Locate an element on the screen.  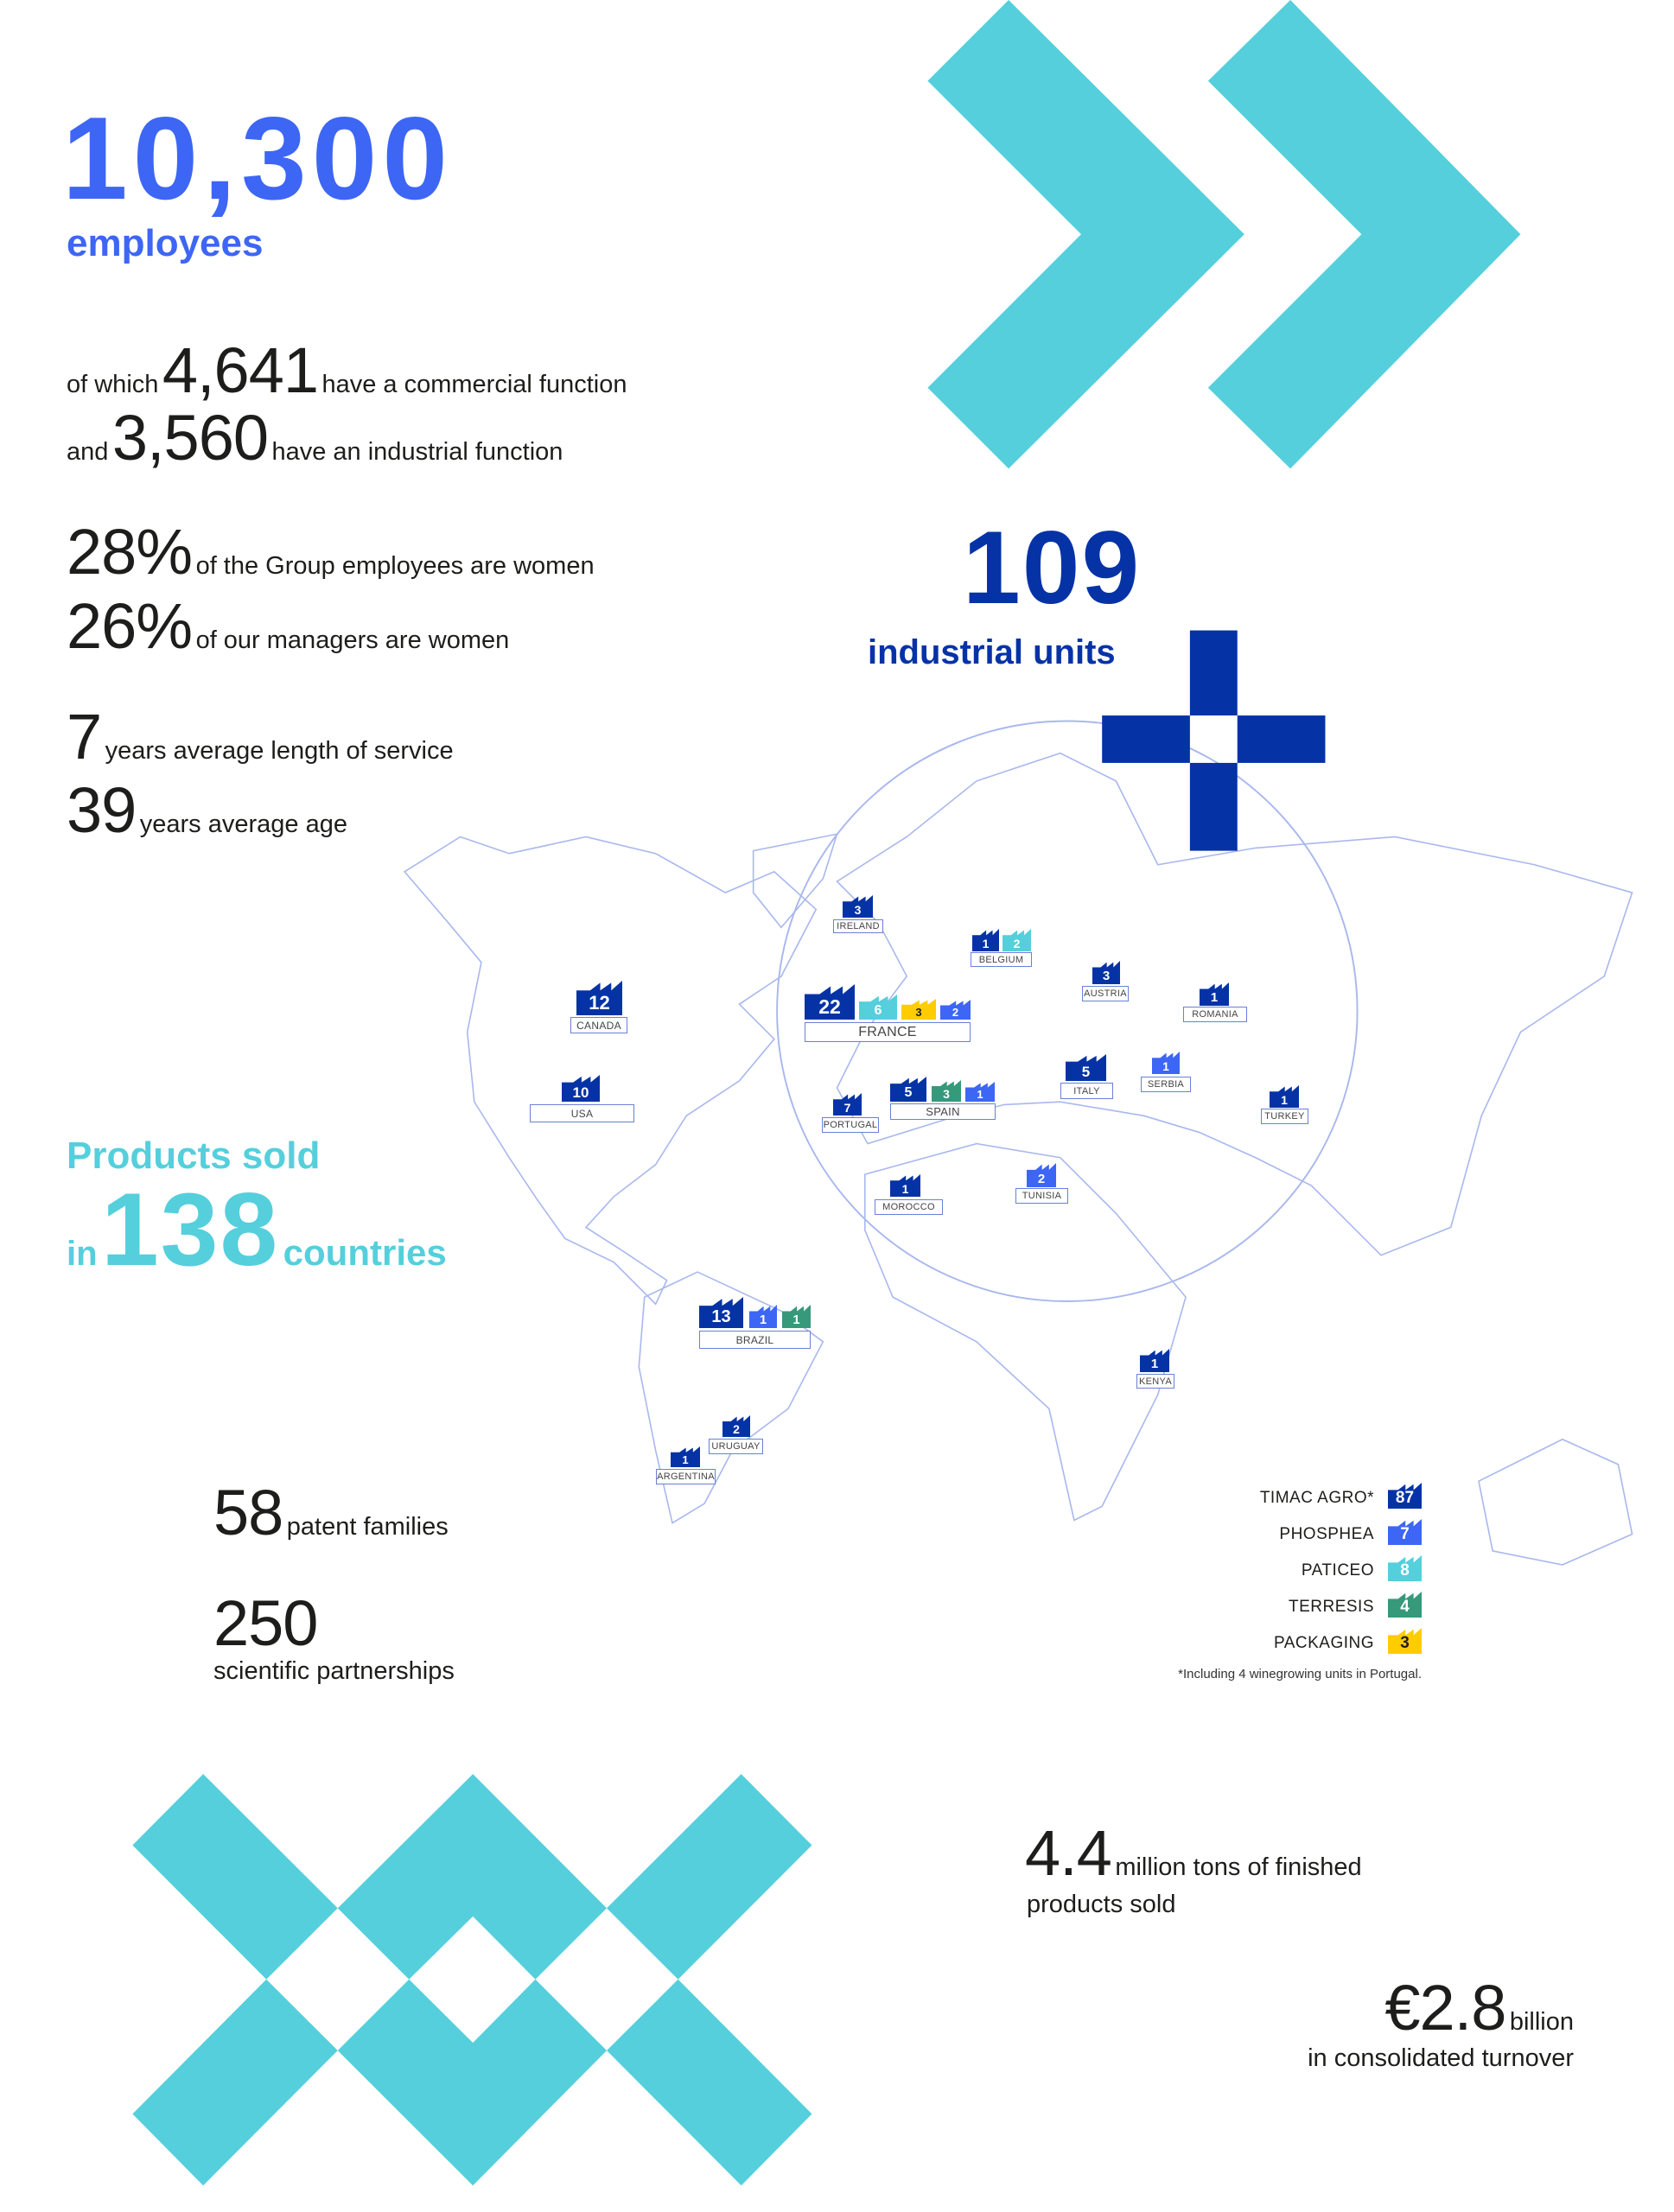
women-managers-line: 26% of our managers are women is located at coordinates (288, 626).